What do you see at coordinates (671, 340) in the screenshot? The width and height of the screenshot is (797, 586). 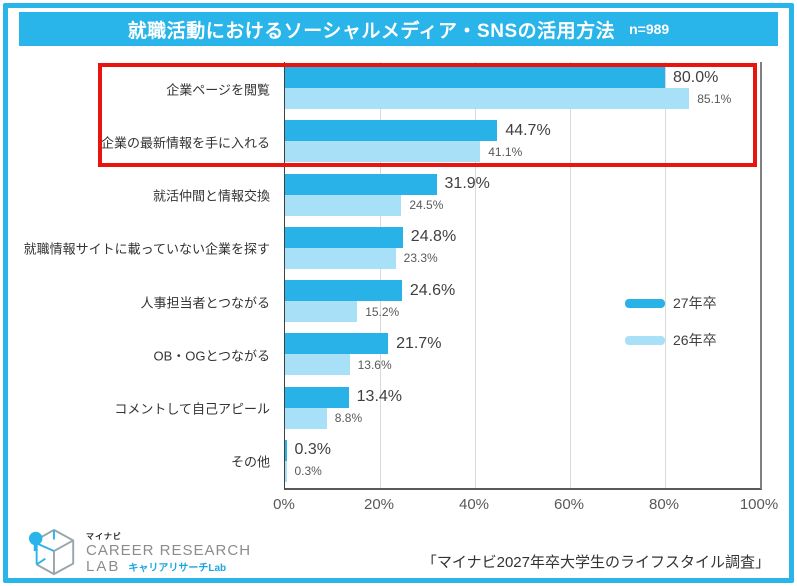 I see `legend-item-26年卒: 26年卒` at bounding box center [671, 340].